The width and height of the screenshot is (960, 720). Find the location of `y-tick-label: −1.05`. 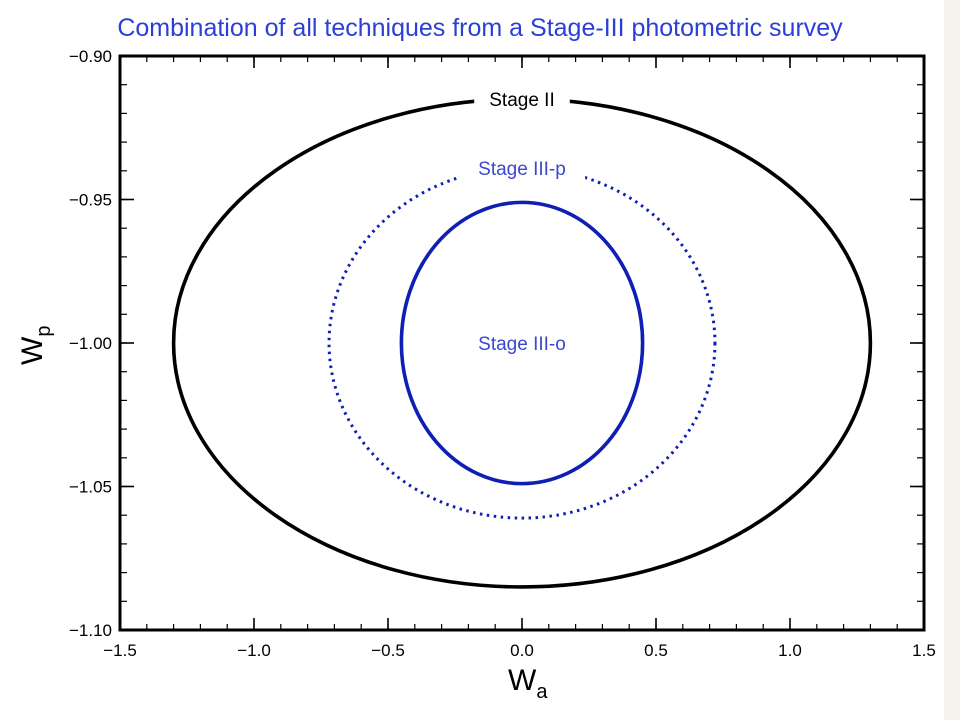

y-tick-label: −1.05 is located at coordinates (90, 487).